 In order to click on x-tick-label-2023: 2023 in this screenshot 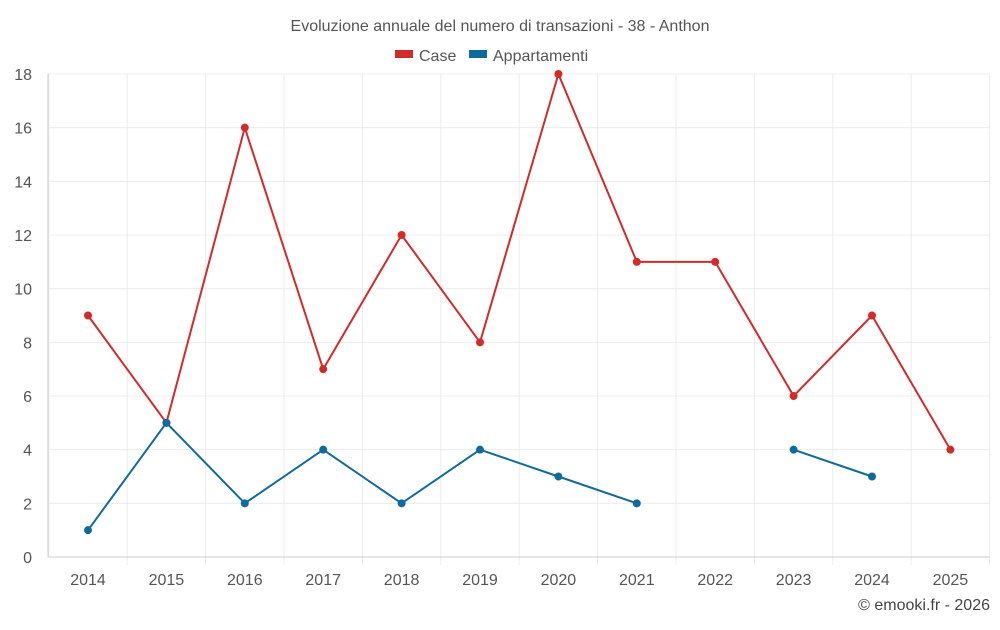, I will do `click(794, 580)`.